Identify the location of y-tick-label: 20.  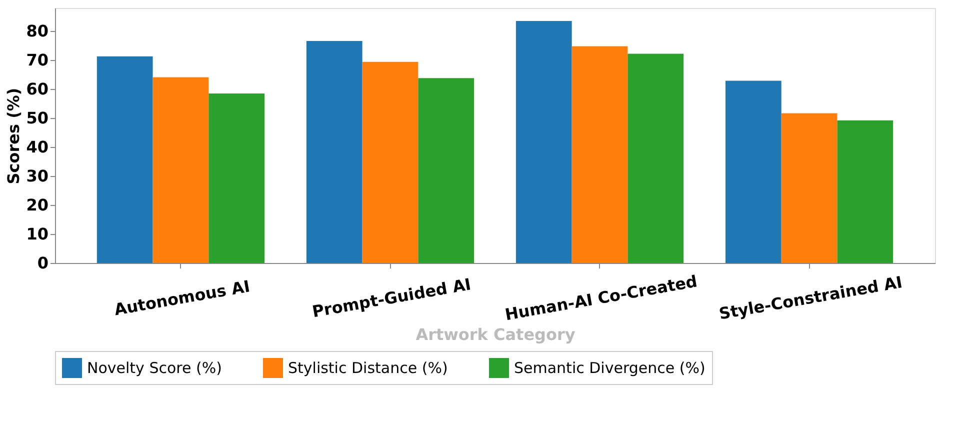
(37, 205).